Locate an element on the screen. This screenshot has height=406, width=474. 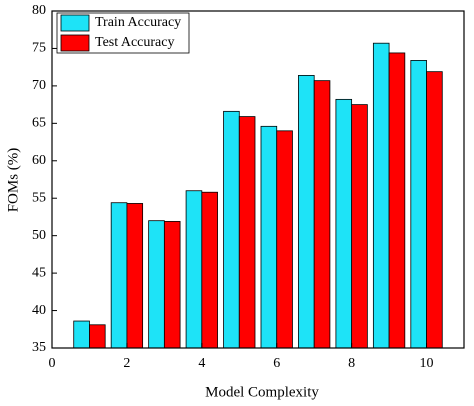
y-tick-label: 35 is located at coordinates (39, 347).